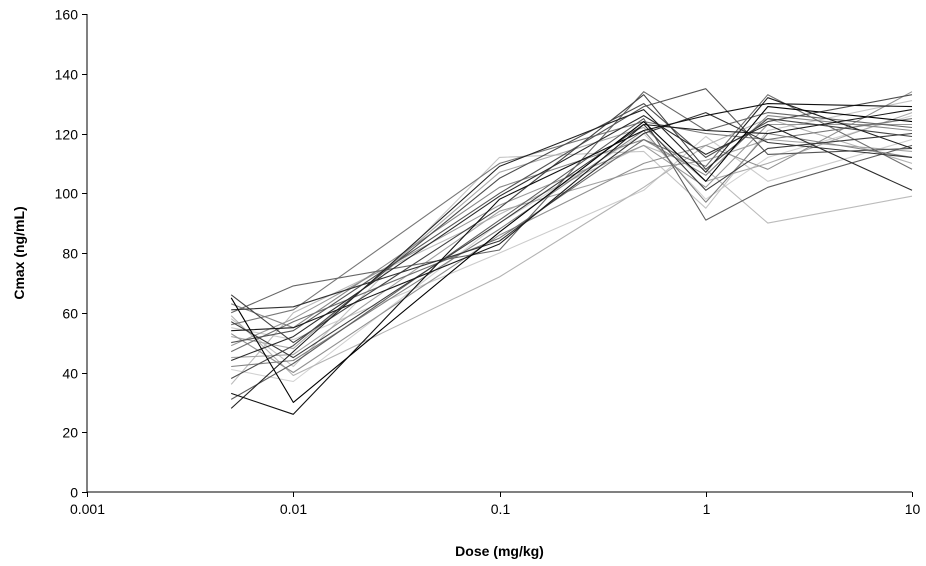 The width and height of the screenshot is (926, 566). I want to click on y-tick-label: 20, so click(70, 433).